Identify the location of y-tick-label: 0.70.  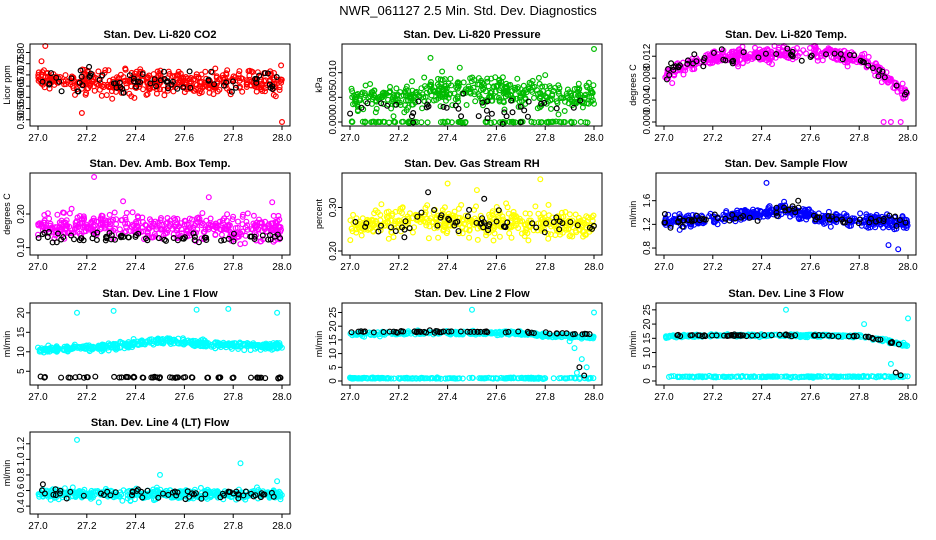
(21, 75).